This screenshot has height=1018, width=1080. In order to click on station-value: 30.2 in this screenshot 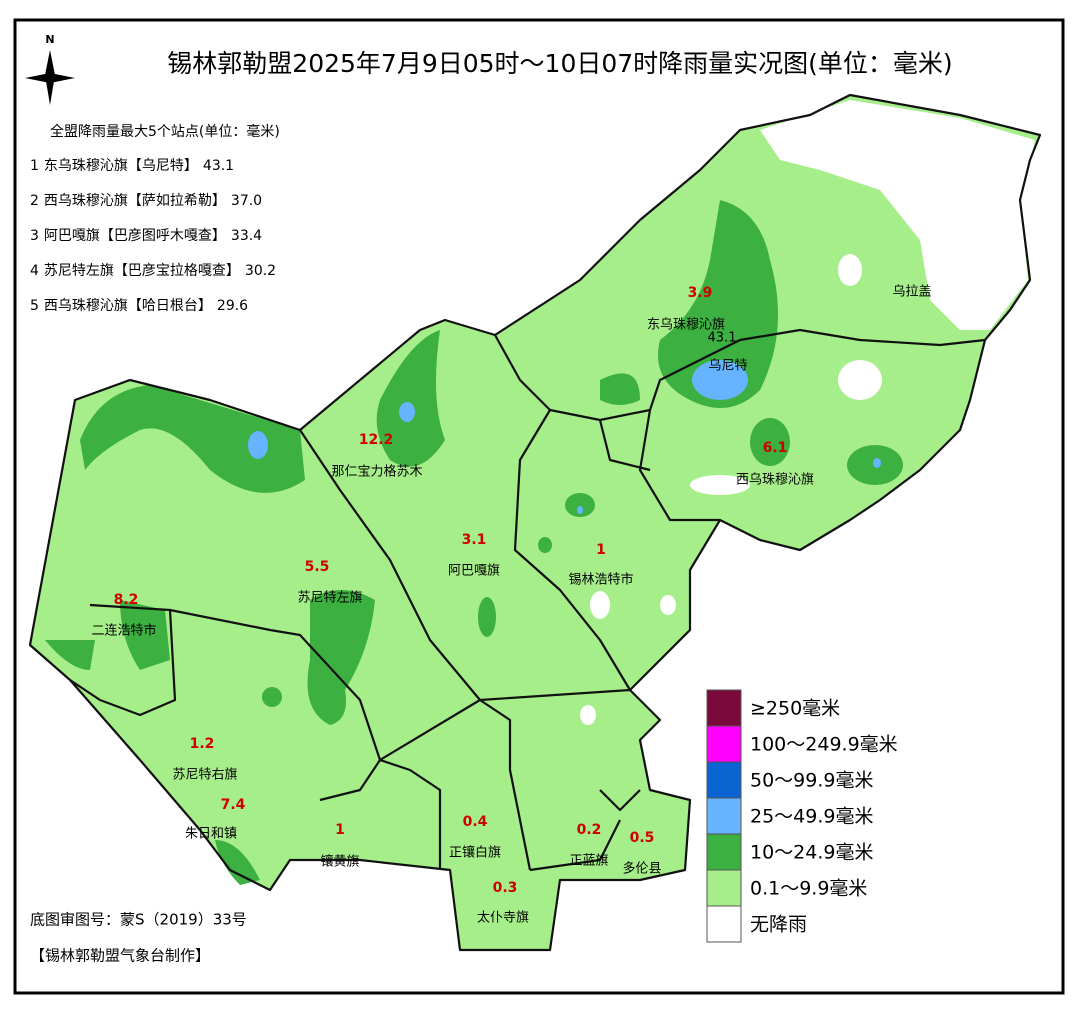, I will do `click(260, 271)`.